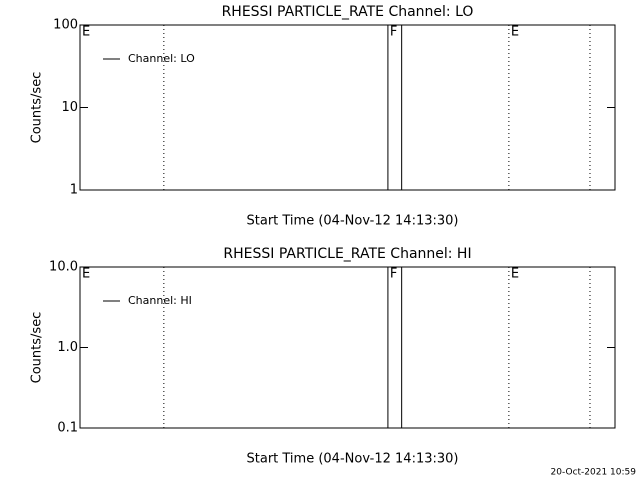 The height and width of the screenshot is (480, 640). I want to click on y-tick-label: 10.0, so click(63, 267).